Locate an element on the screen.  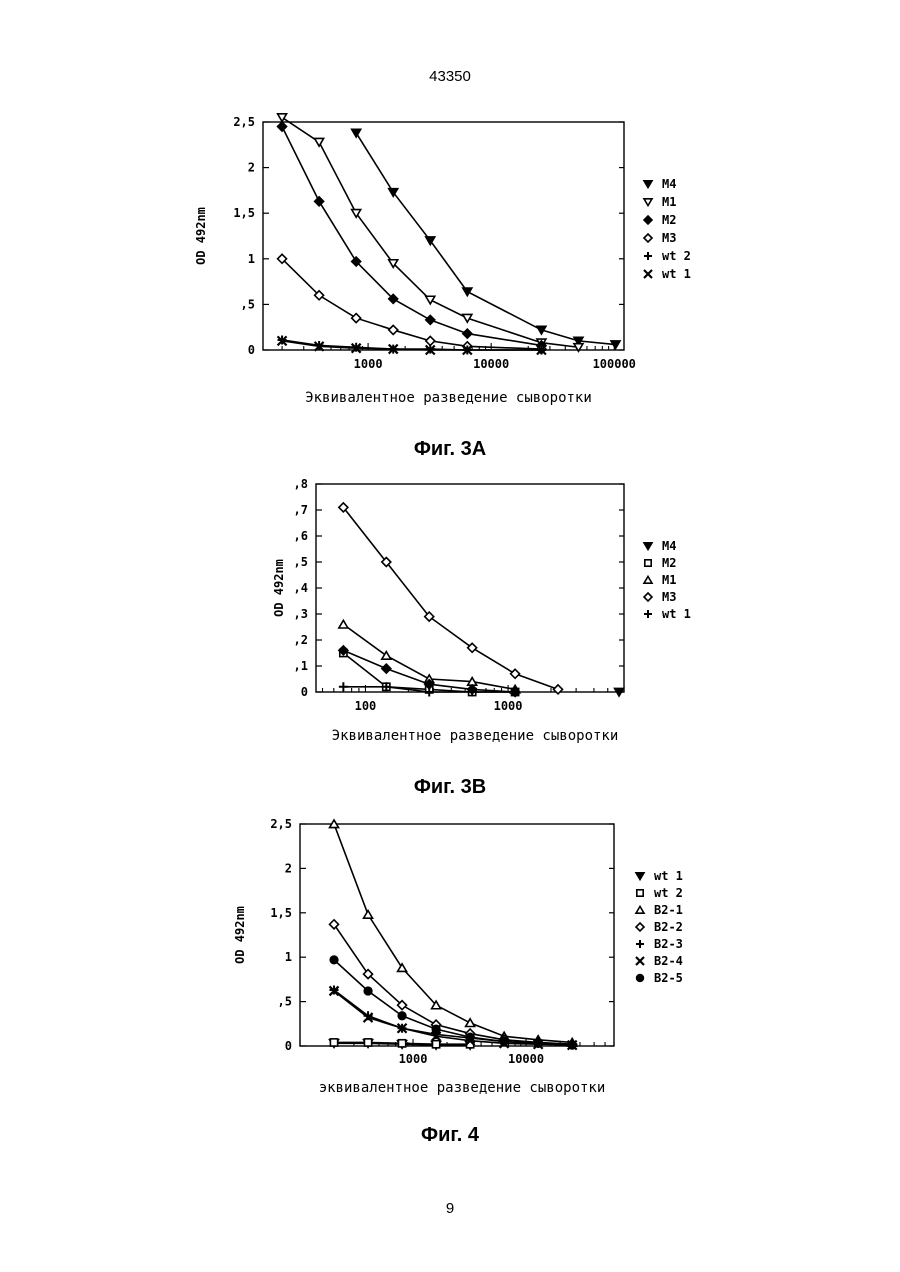
legend-label: B2-5 is located at coordinates (668, 978).